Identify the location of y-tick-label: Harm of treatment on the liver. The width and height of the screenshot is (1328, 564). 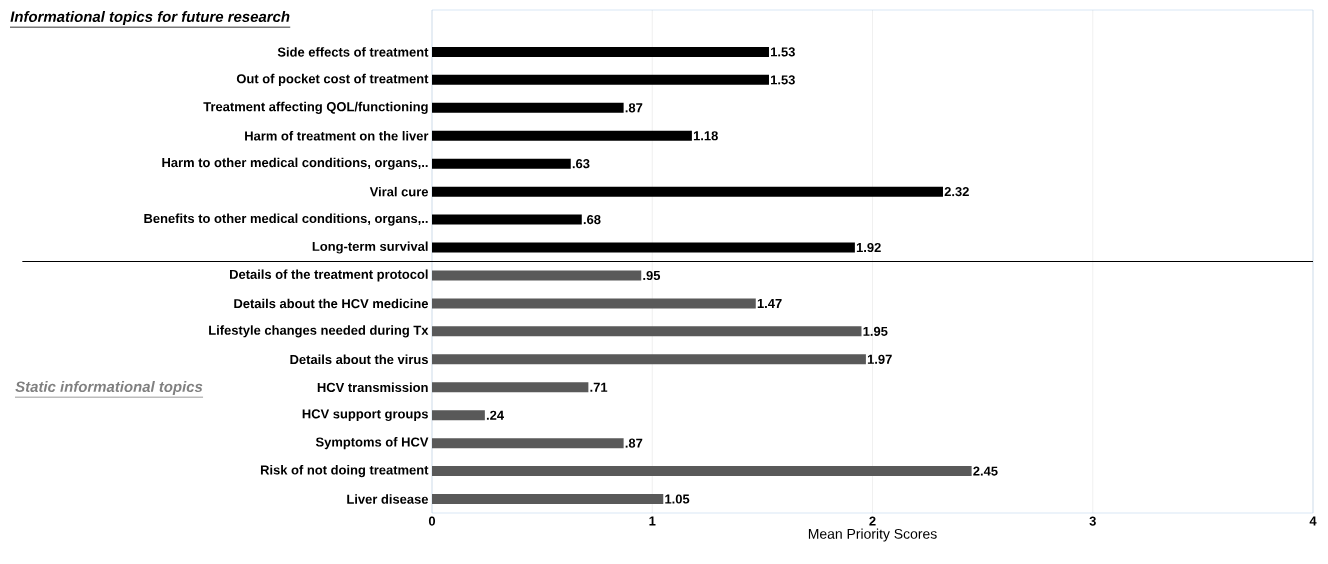
(337, 135).